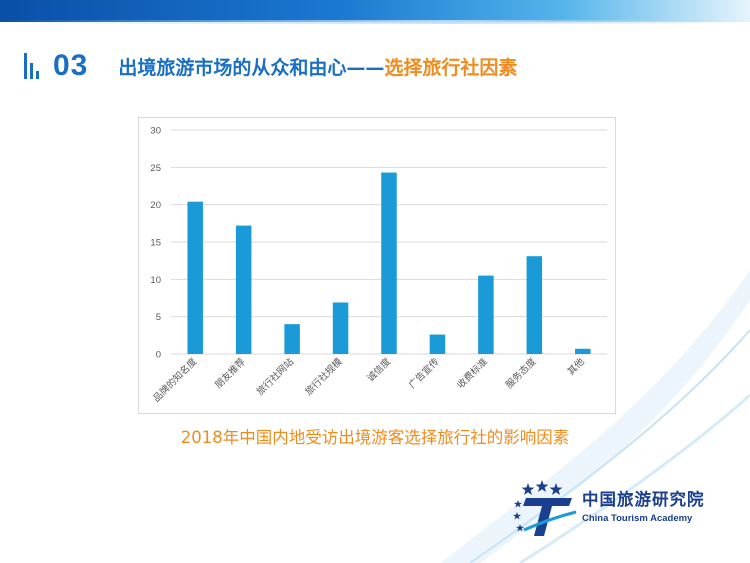  I want to click on slide-title-accent: 选择旅行社因素, so click(451, 67).